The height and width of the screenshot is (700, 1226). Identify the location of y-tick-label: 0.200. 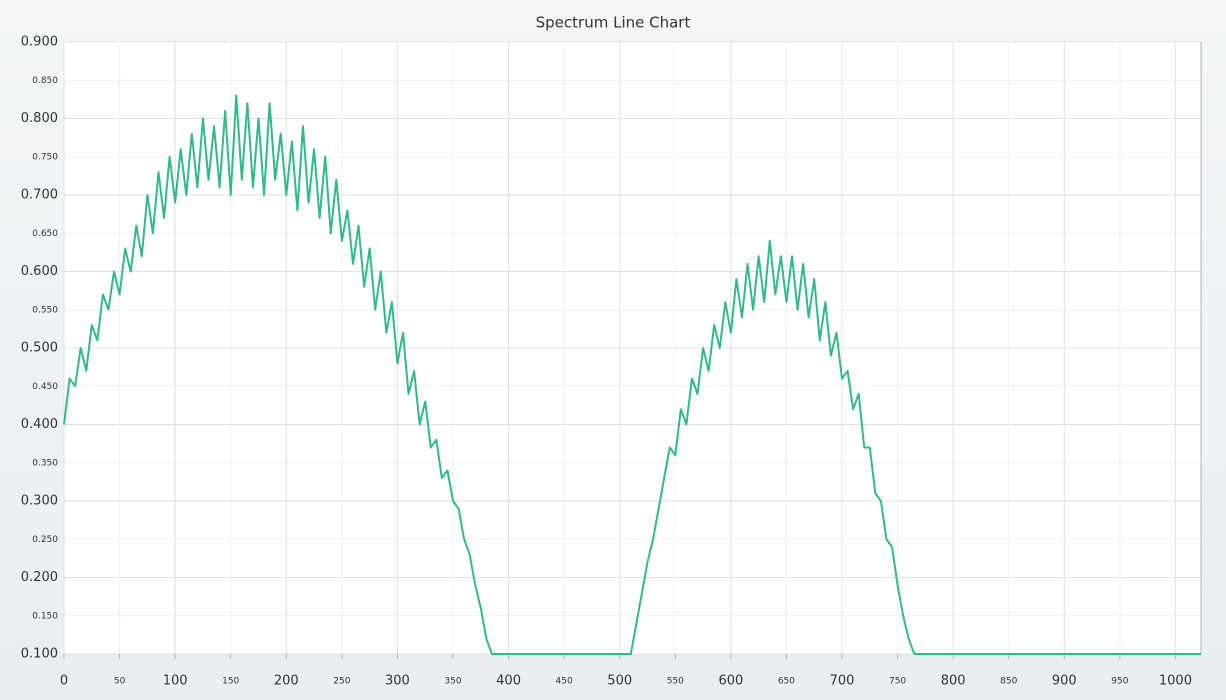
(39, 577).